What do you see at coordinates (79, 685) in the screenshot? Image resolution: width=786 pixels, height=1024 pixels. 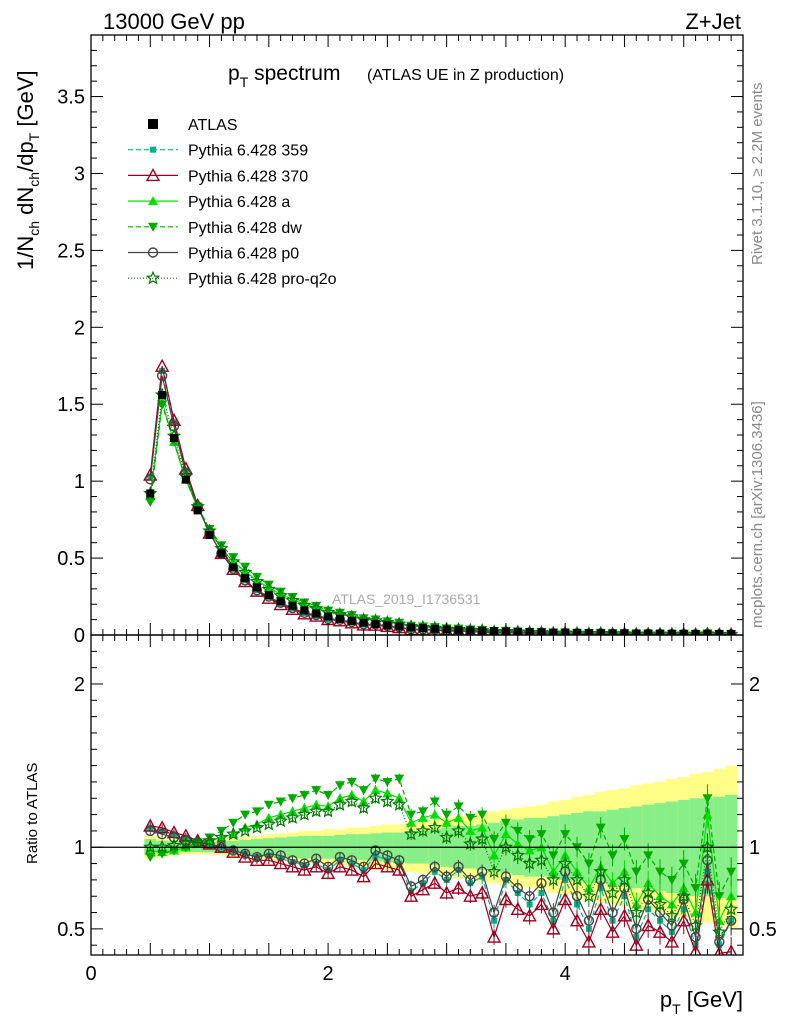 I see `tick-label-y-ratio: 2` at bounding box center [79, 685].